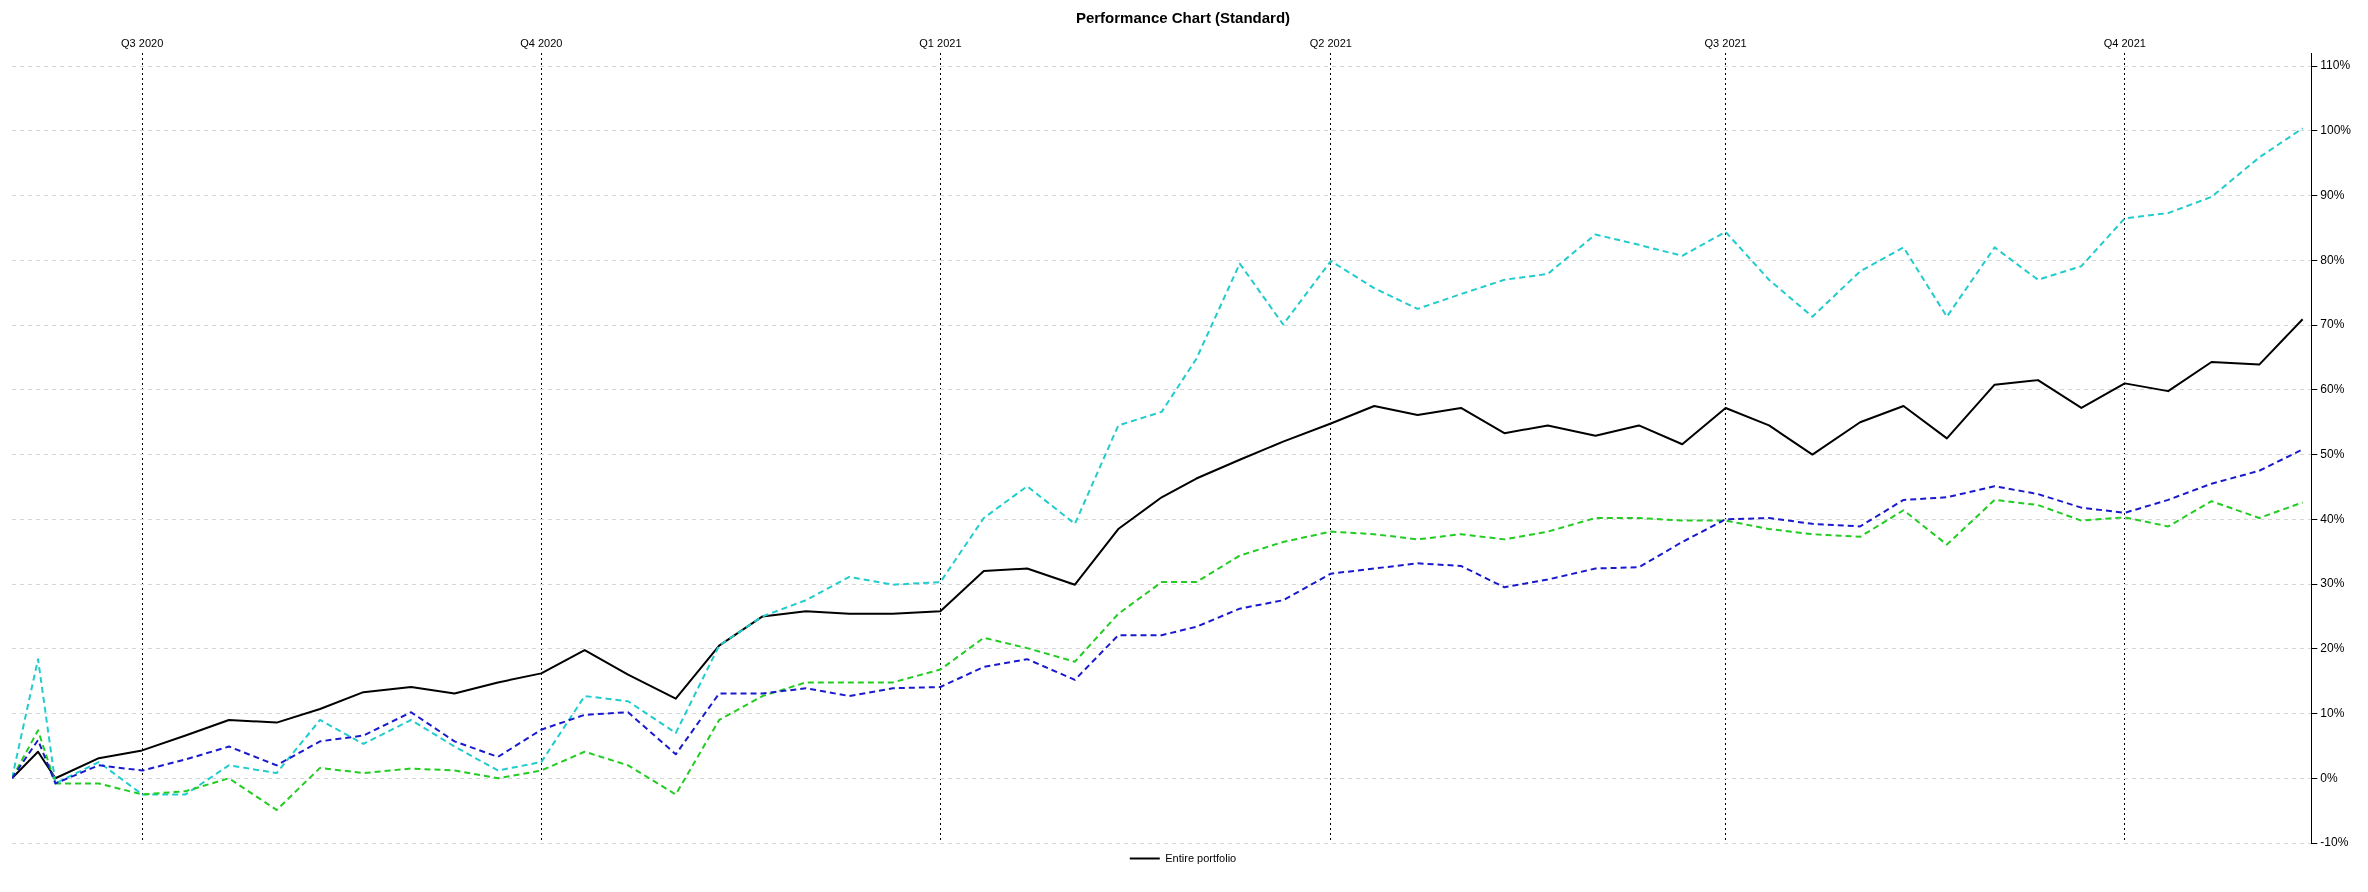 This screenshot has width=2368, height=892. I want to click on y-tick-label: 30%, so click(2332, 583).